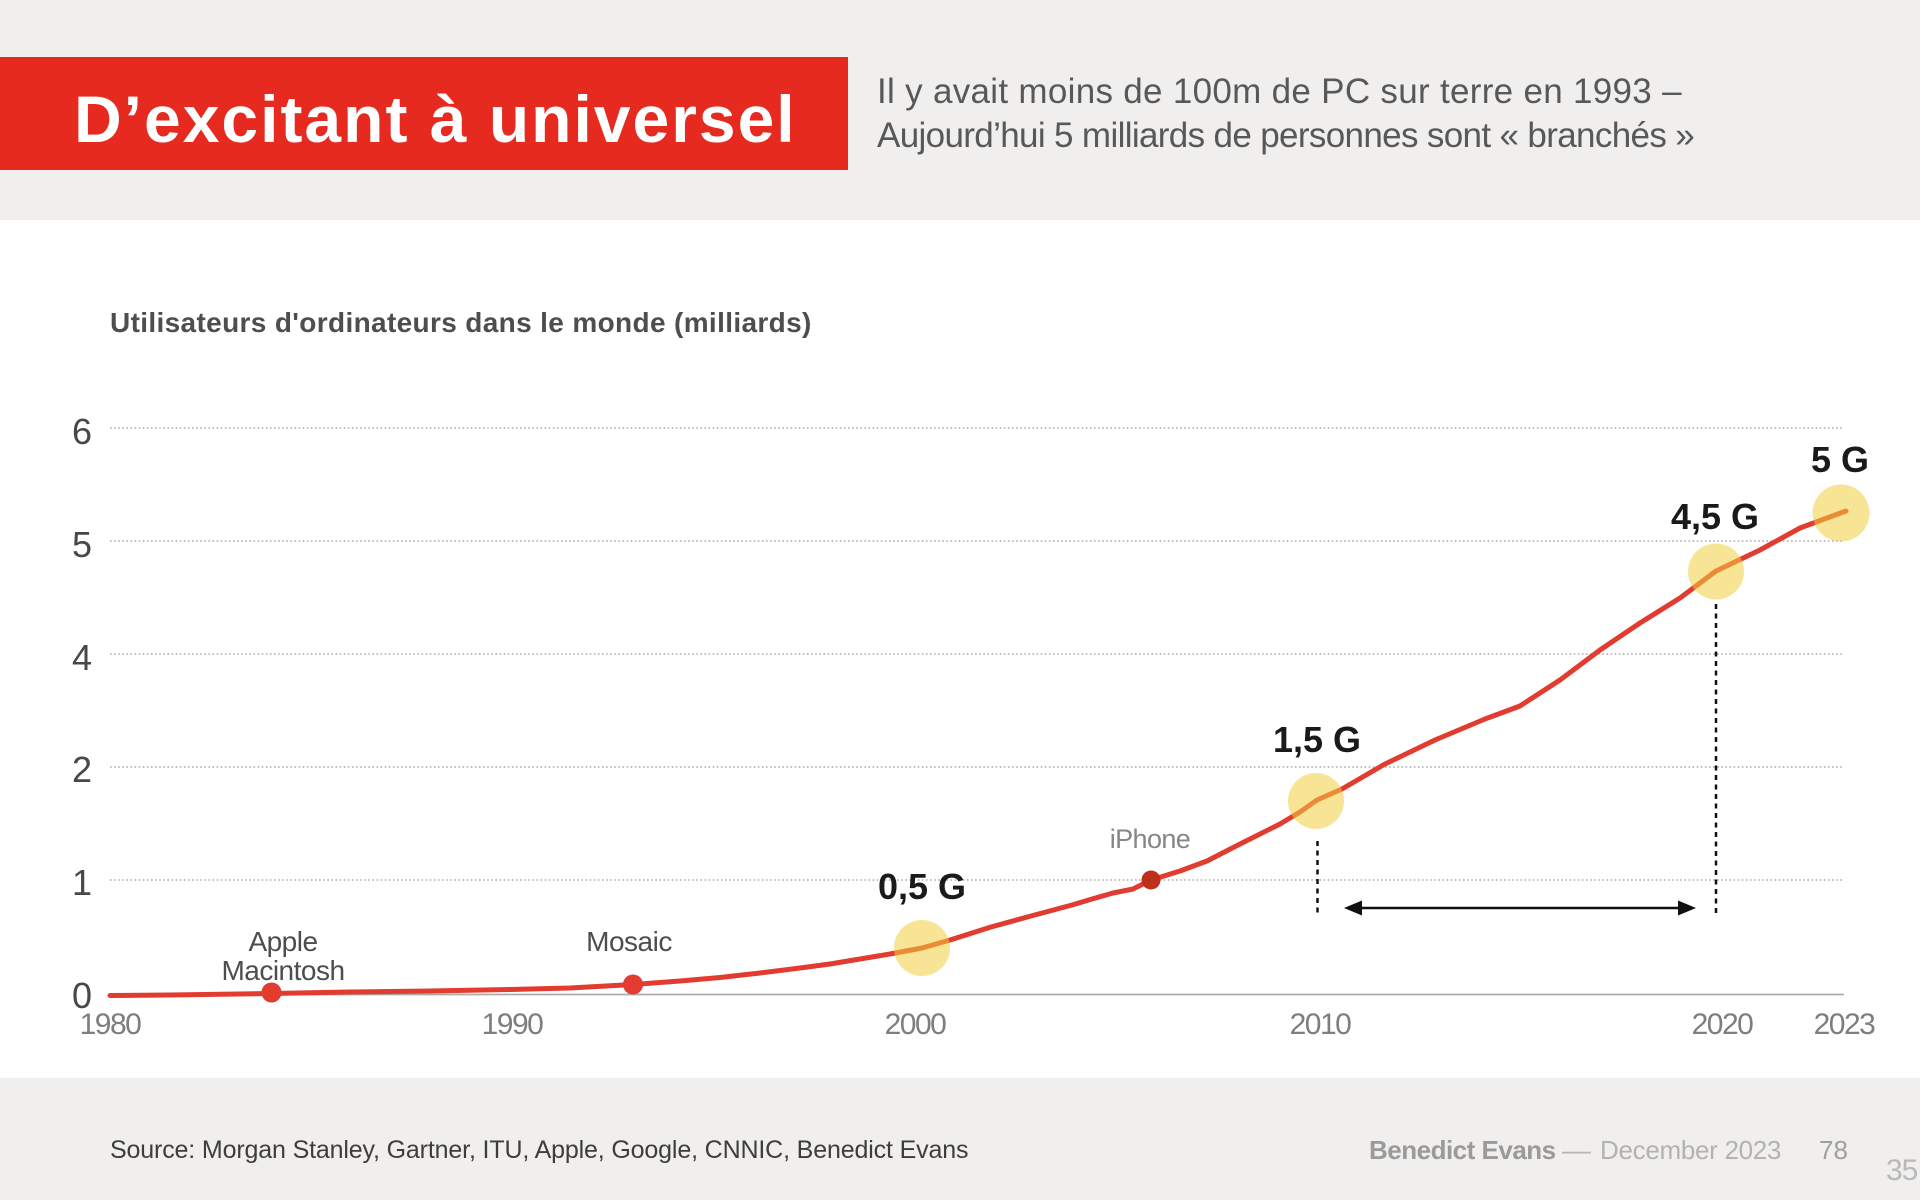 The width and height of the screenshot is (1920, 1200). What do you see at coordinates (111, 1024) in the screenshot?
I see `svg-text: 1980` at bounding box center [111, 1024].